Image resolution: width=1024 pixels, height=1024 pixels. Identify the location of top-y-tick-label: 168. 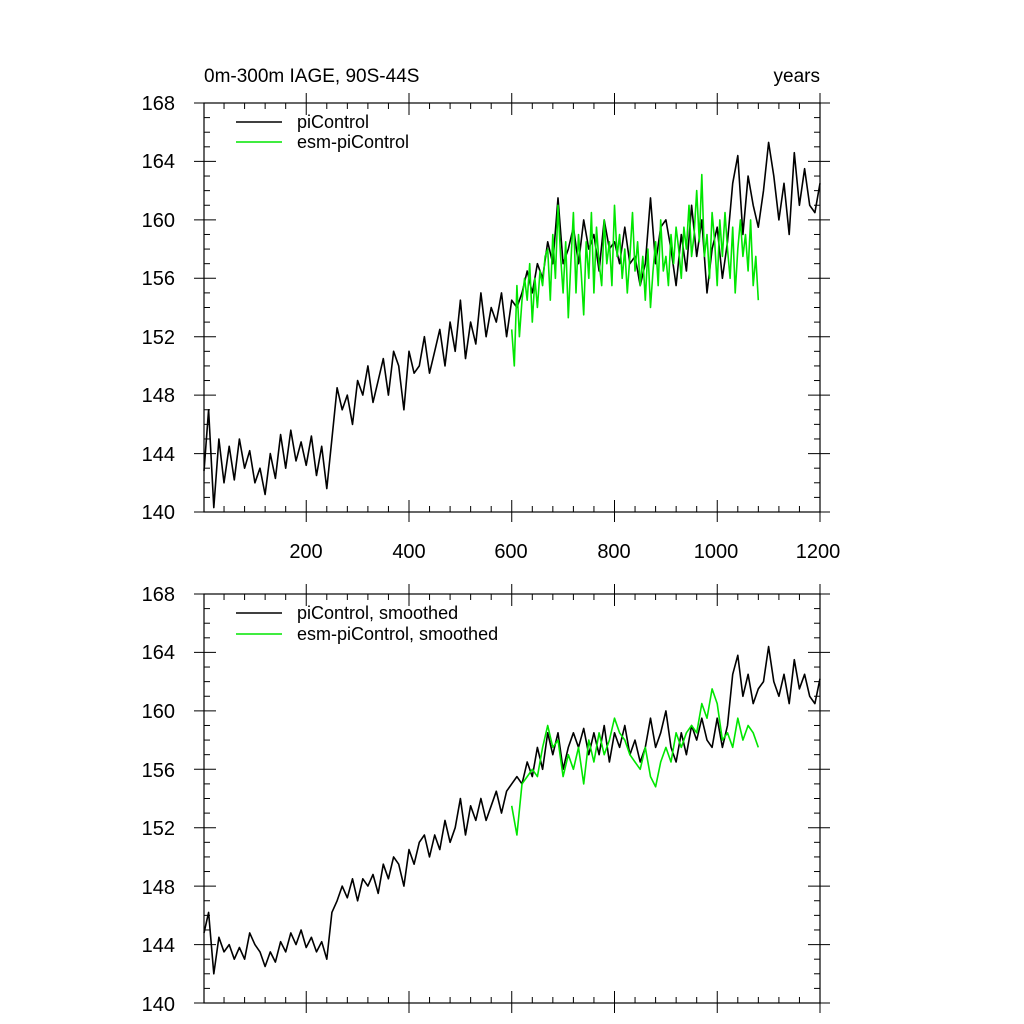
(158, 104).